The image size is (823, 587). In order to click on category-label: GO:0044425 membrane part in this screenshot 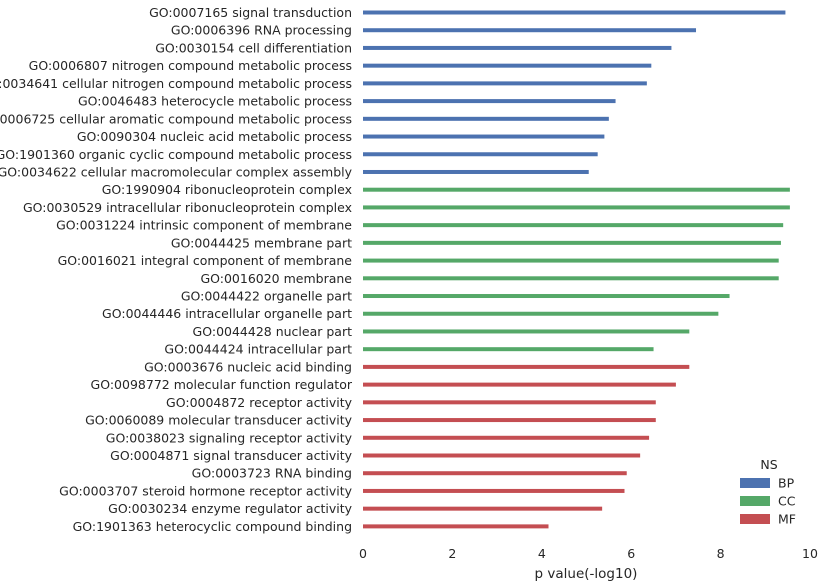, I will do `click(261, 242)`.